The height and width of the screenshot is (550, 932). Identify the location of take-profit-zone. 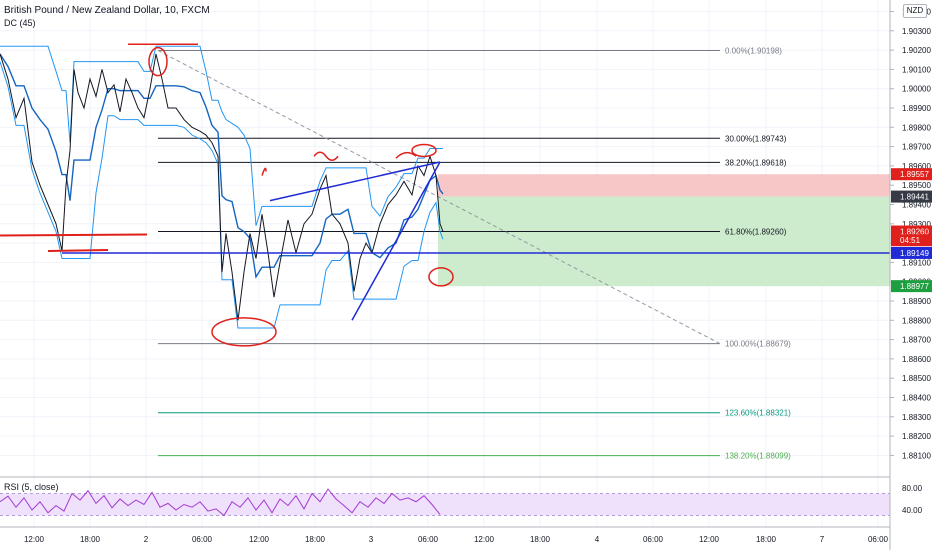
(664, 241).